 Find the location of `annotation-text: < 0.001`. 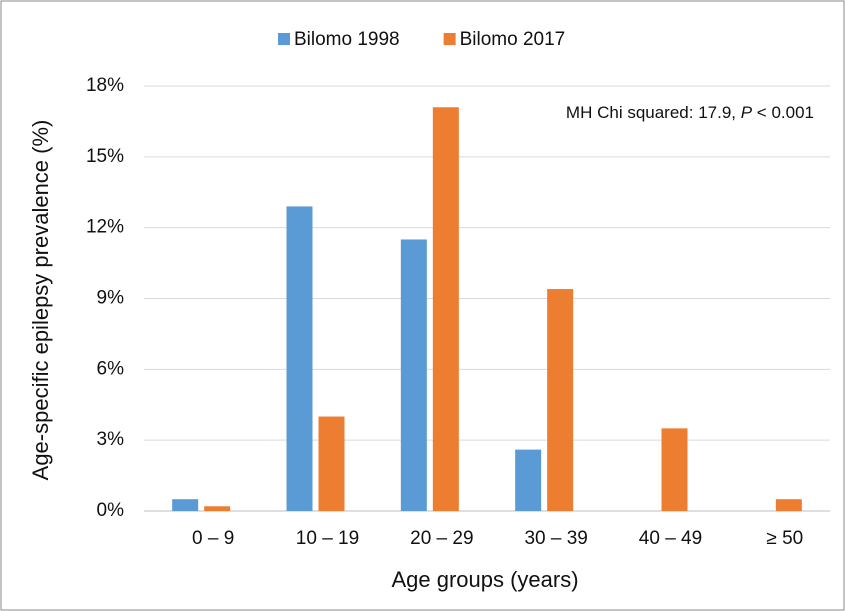

annotation-text: < 0.001 is located at coordinates (783, 112).